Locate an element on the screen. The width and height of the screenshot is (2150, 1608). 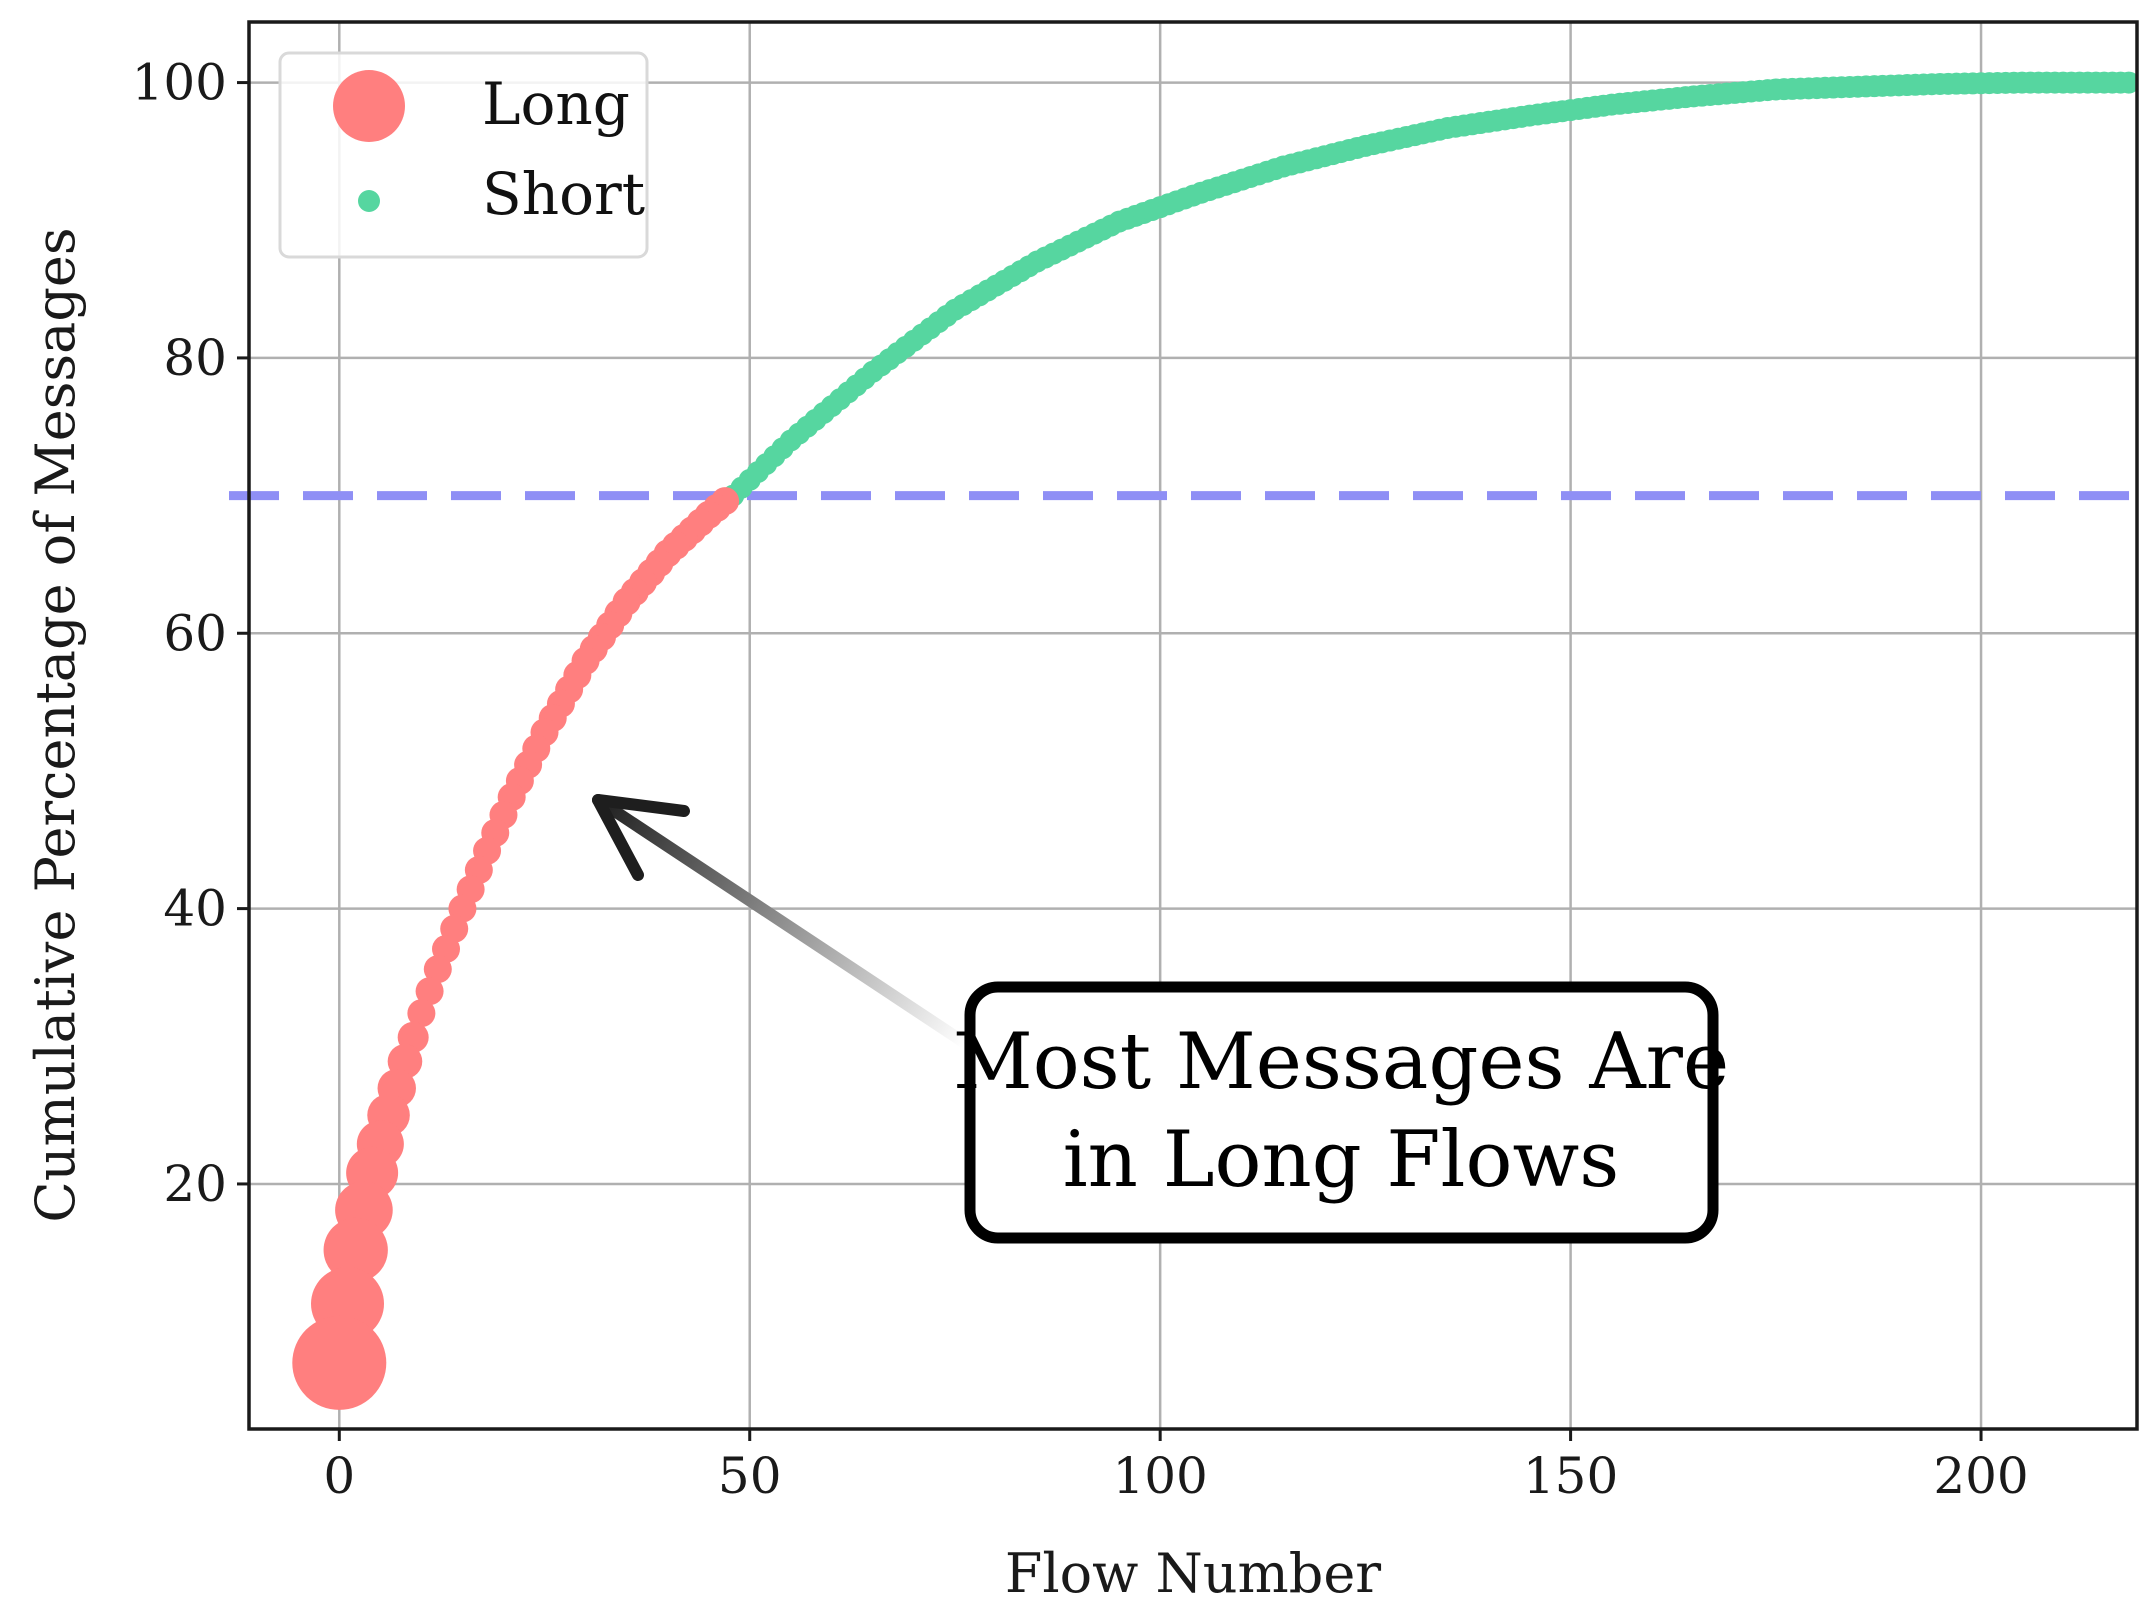
x-tick-label: 0 is located at coordinates (339, 1476).